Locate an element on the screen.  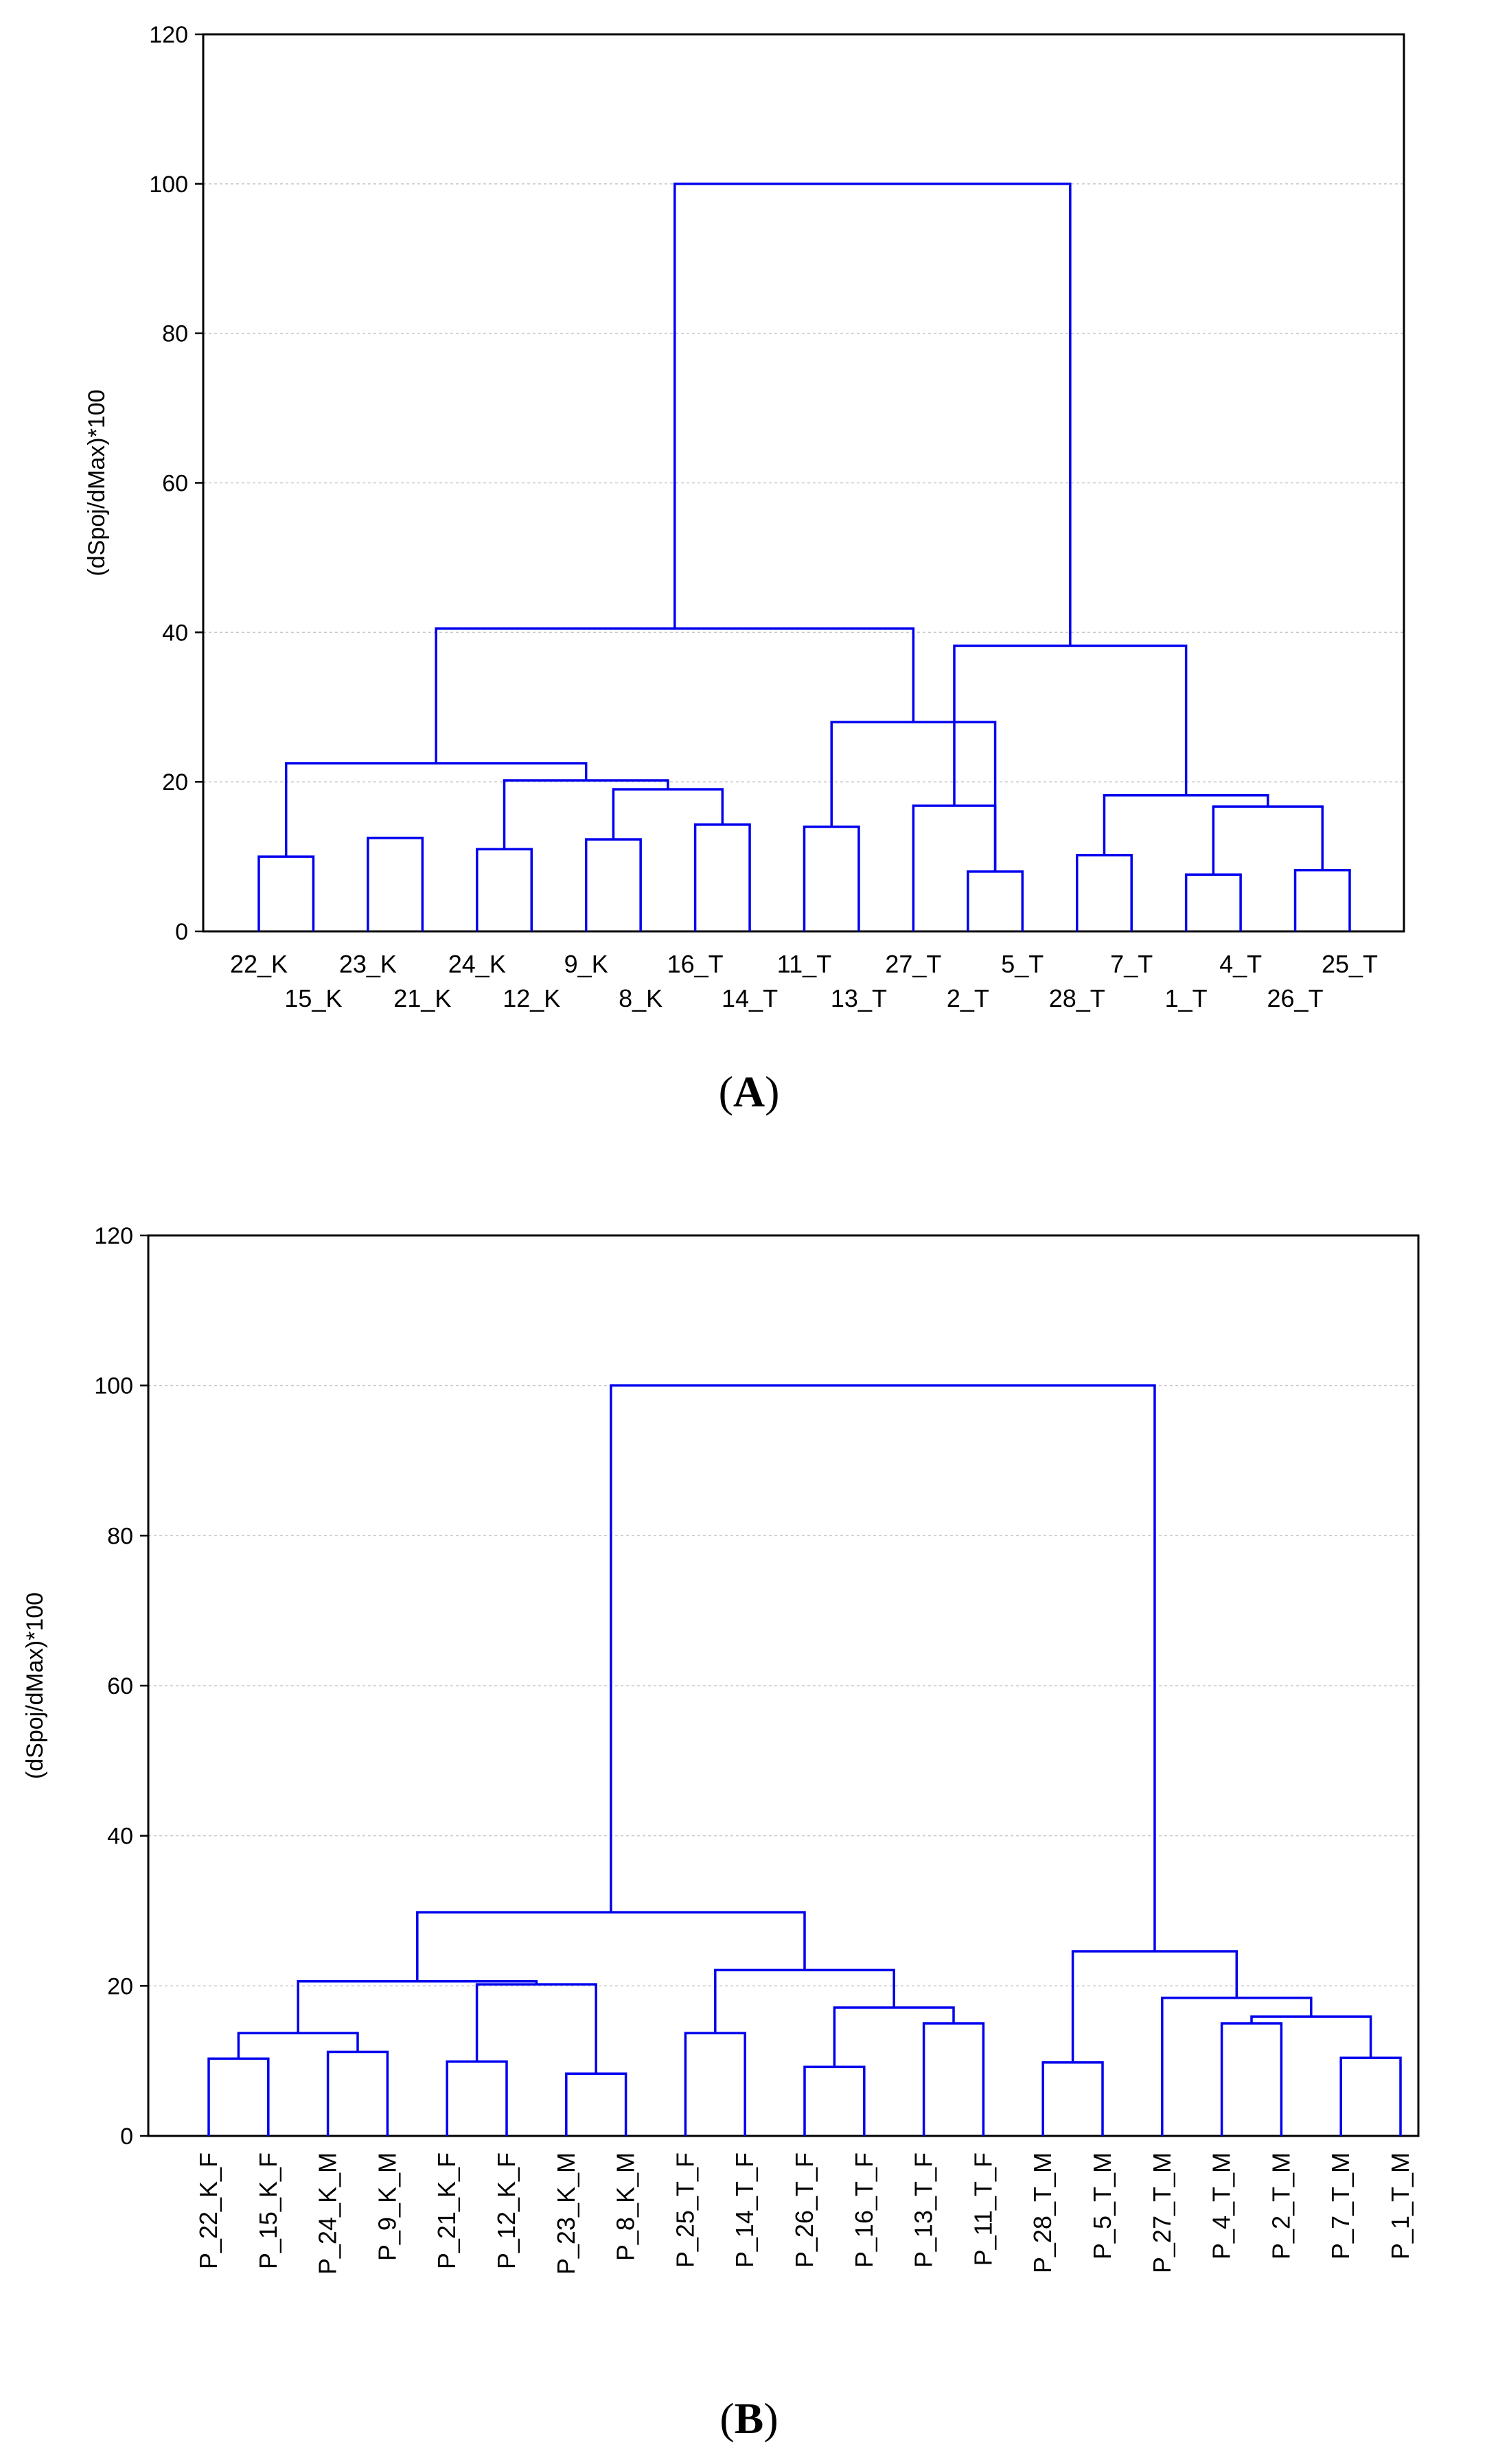
panel-label: (A) is located at coordinates (749, 1091).